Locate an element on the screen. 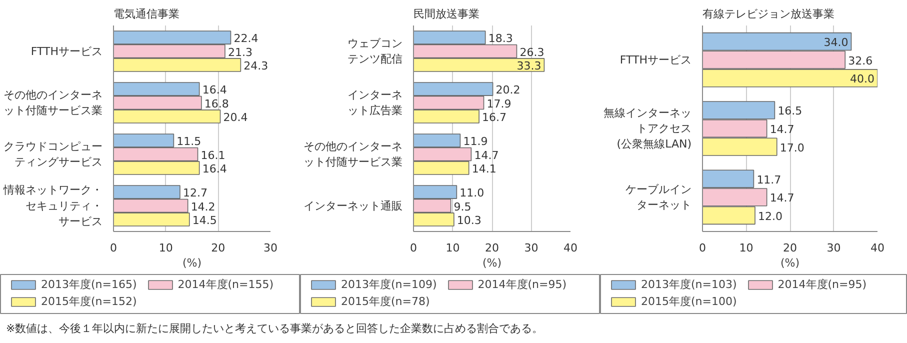  data-label: 20.4 is located at coordinates (235, 117).